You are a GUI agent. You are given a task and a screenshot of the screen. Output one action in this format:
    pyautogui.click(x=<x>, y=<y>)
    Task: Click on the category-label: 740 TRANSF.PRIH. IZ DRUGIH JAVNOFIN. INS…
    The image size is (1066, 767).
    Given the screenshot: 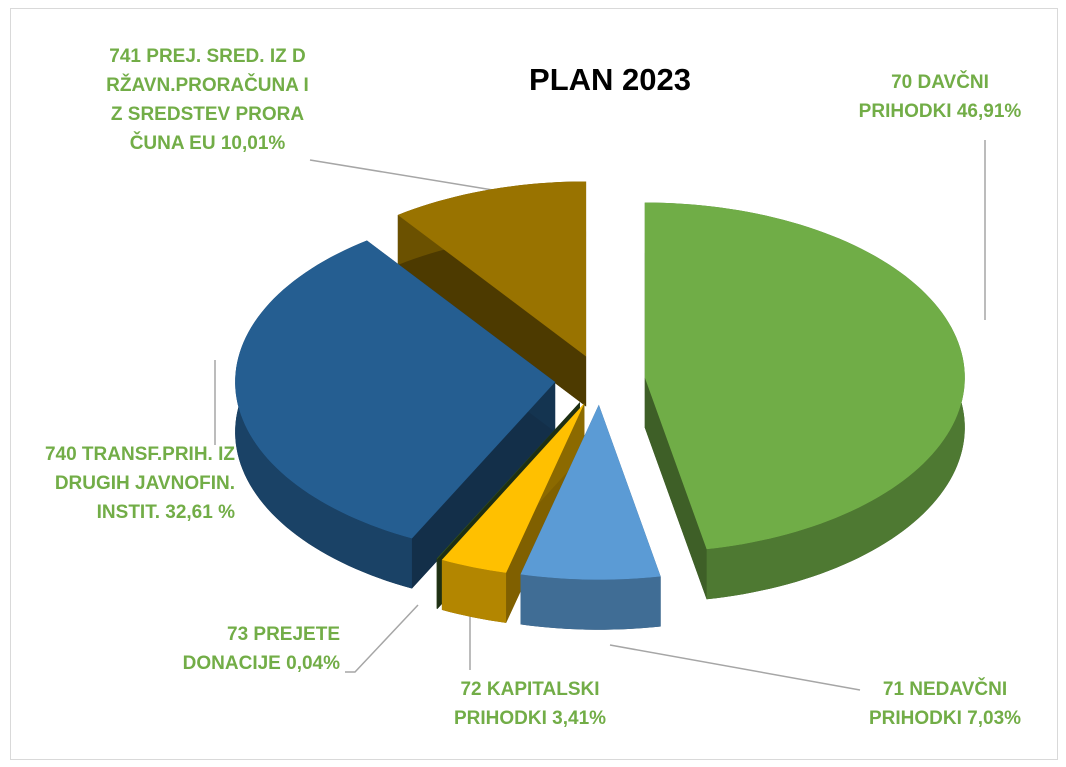 What is the action you would take?
    pyautogui.click(x=139, y=483)
    